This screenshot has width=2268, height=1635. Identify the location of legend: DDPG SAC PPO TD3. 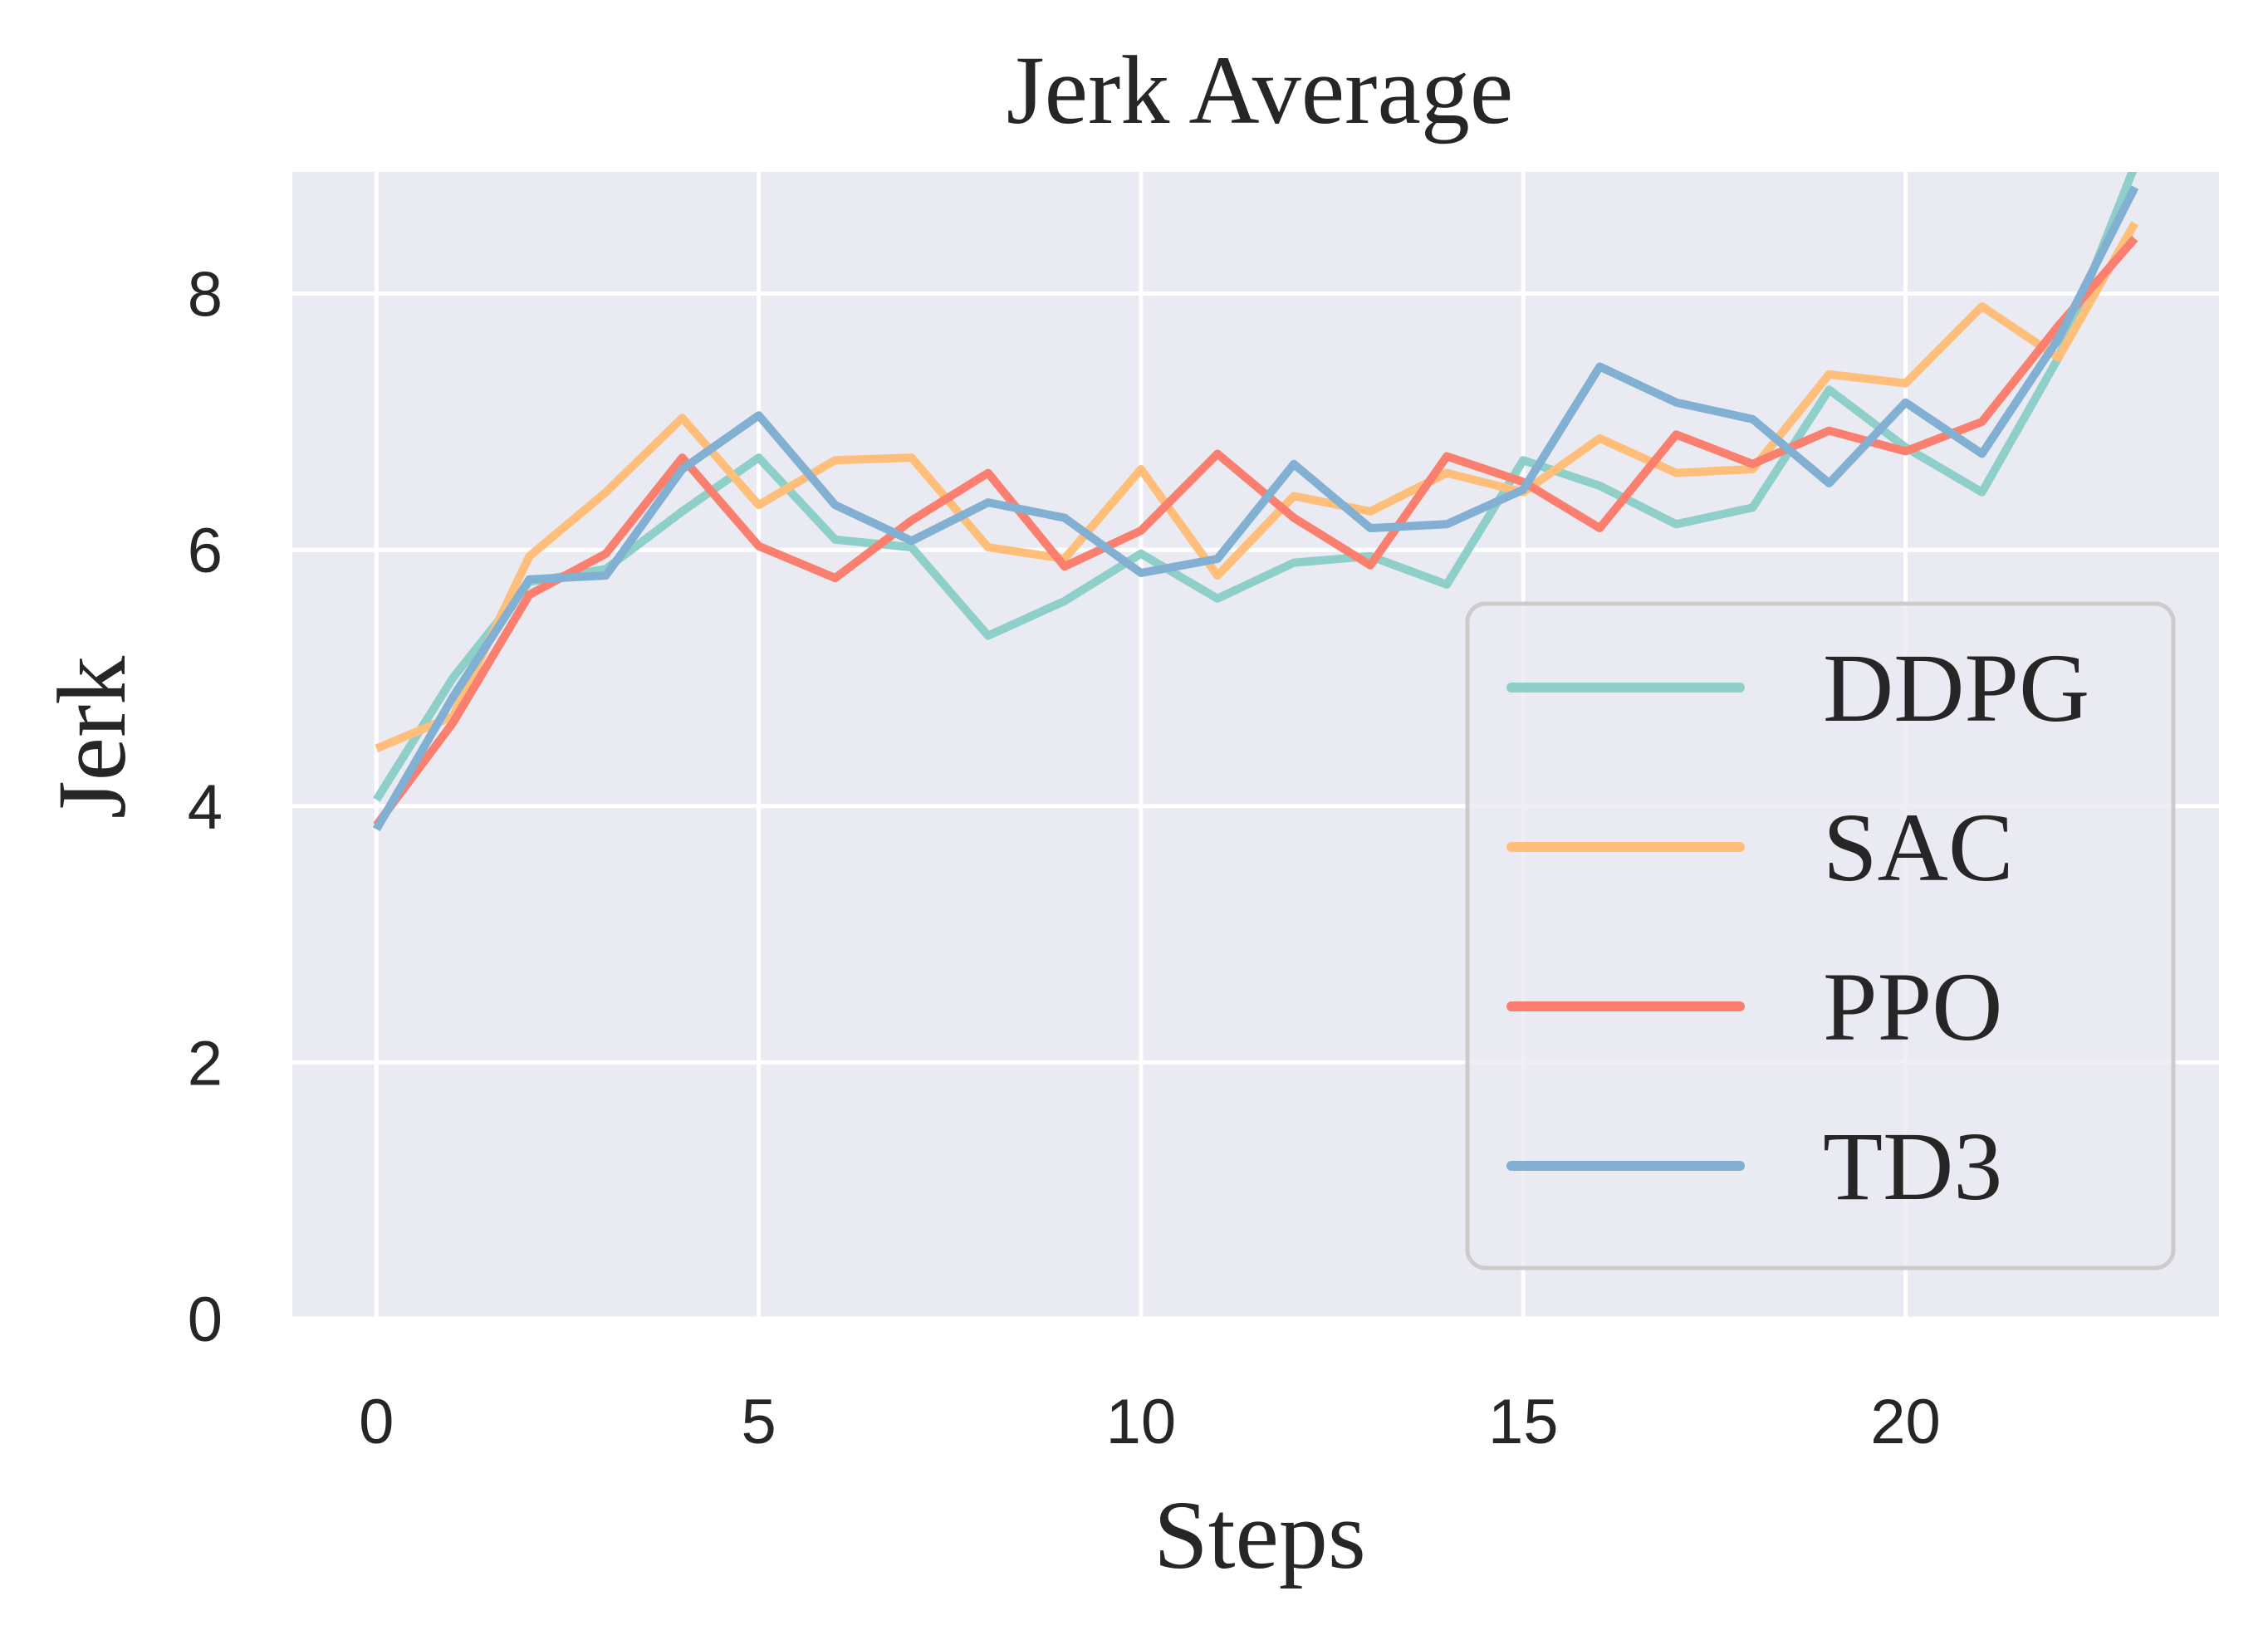
(1820, 936).